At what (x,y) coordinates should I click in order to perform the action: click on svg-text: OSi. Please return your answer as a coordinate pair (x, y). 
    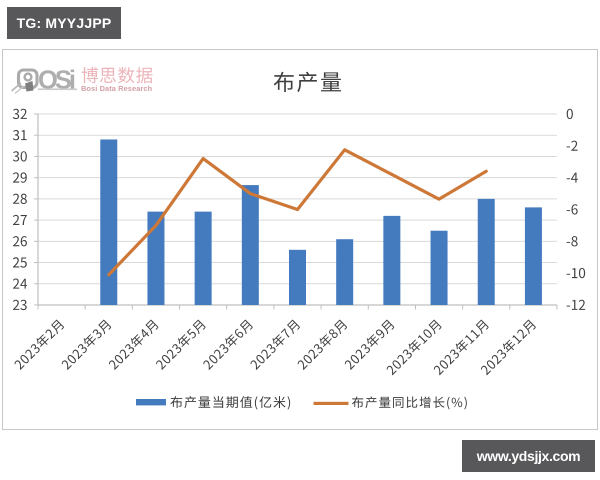
    Looking at the image, I should click on (57, 81).